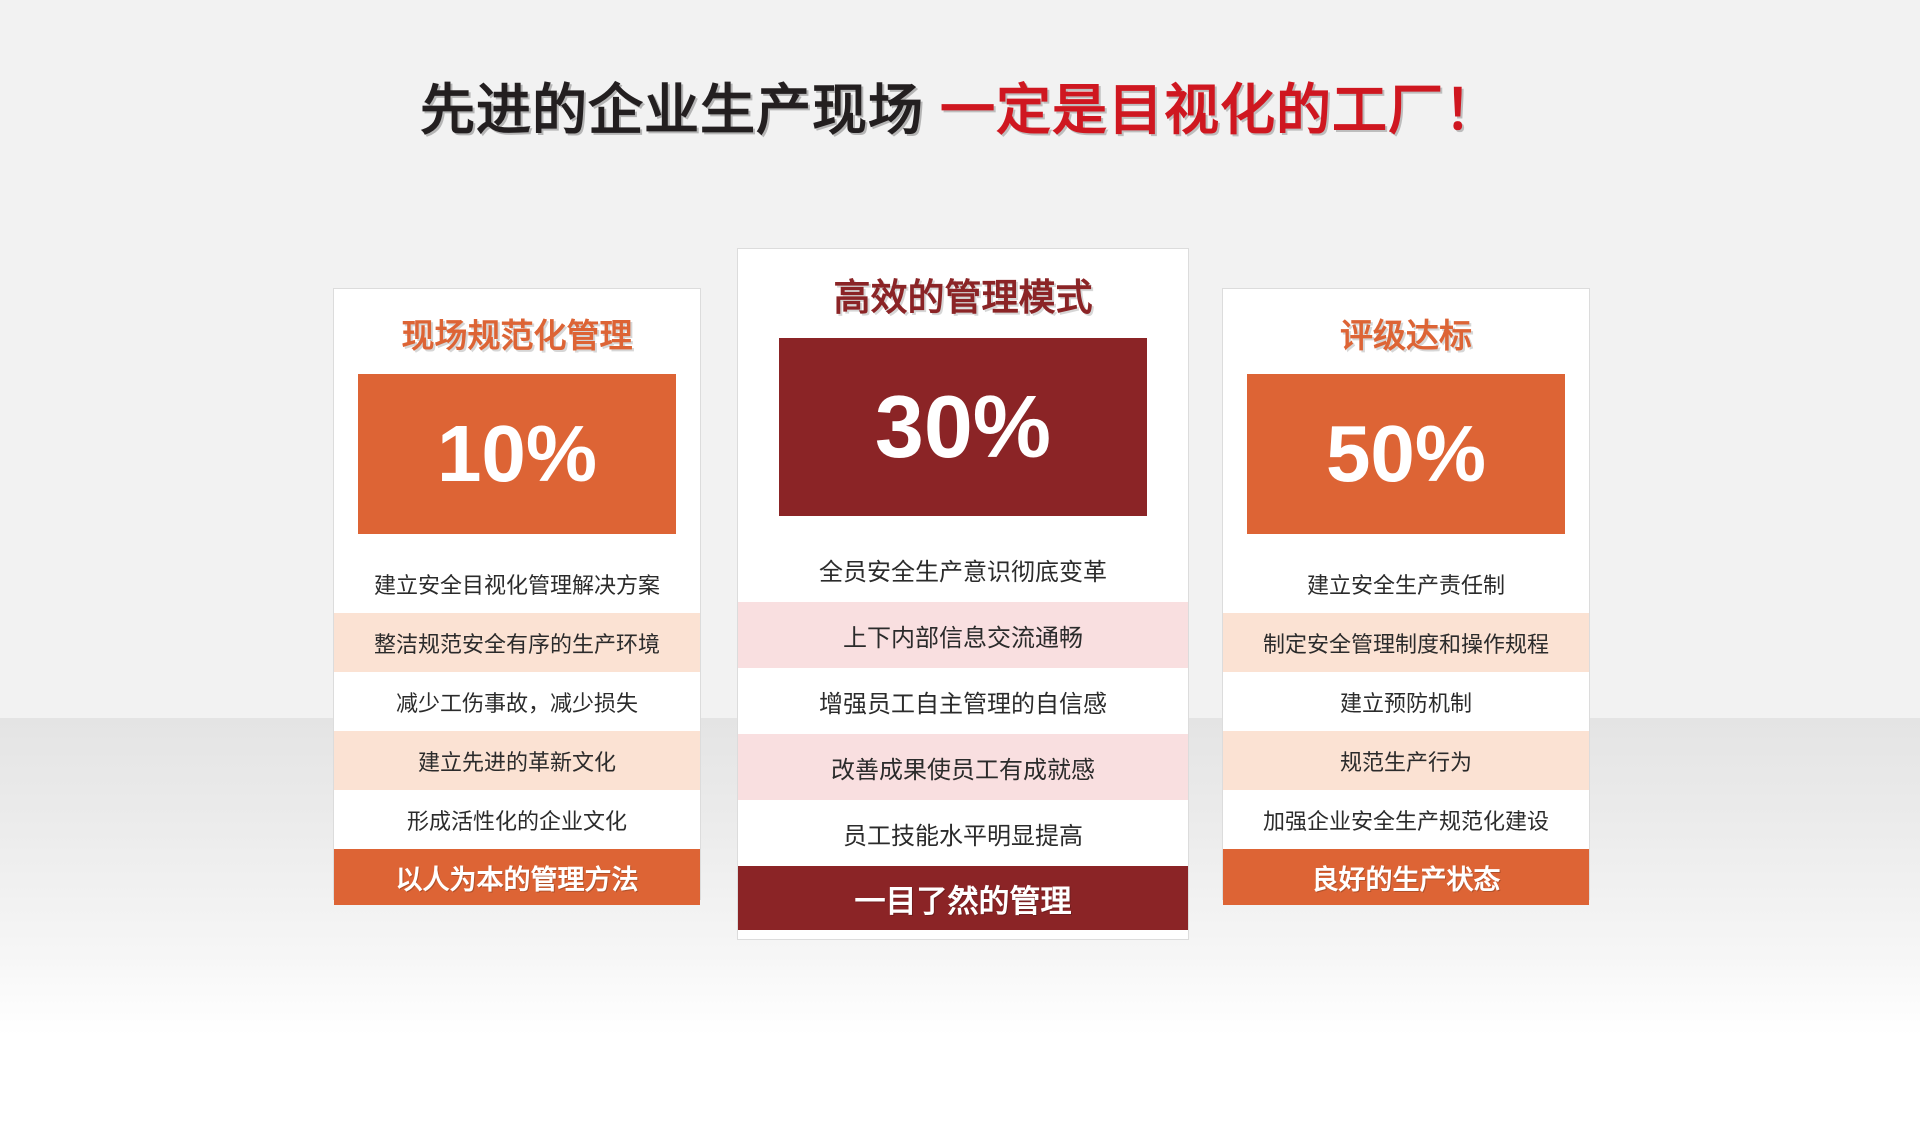  I want to click on list-item: 减少工伤事故，减少损失, so click(516, 703).